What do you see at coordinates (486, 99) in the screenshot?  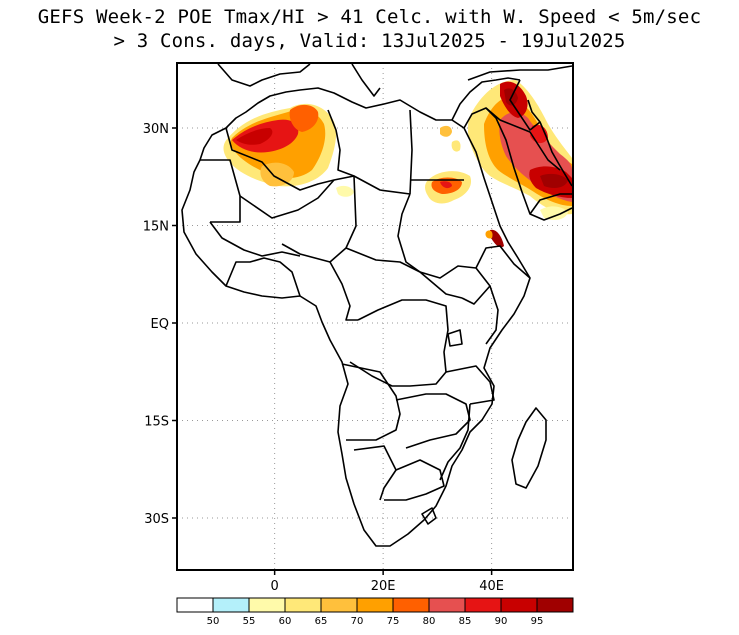 I see `mediterranean-east` at bounding box center [486, 99].